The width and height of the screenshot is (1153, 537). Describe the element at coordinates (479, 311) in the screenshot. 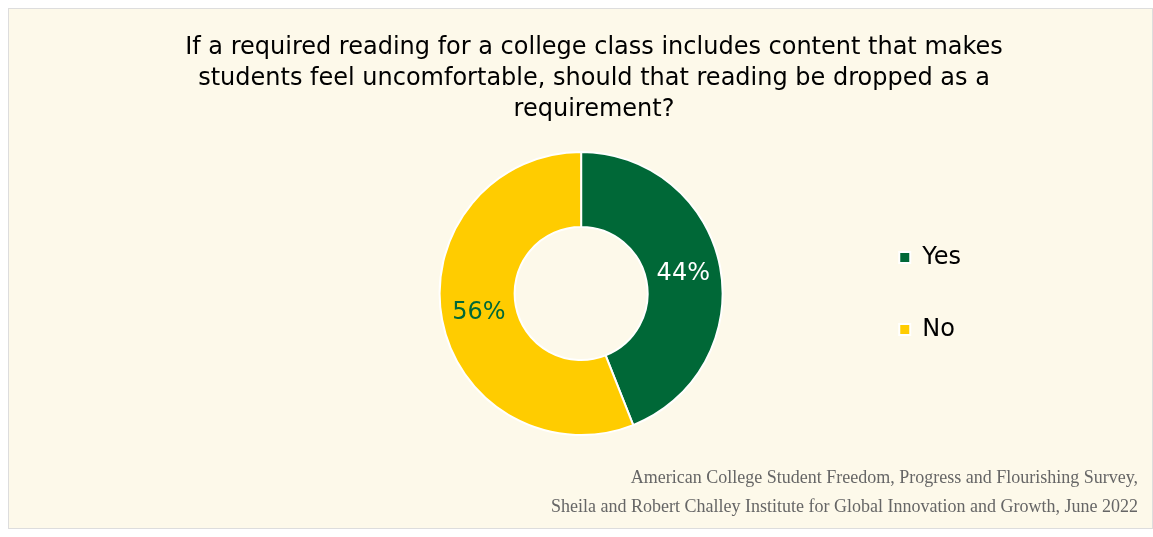

I see `data-label: 56%` at that location.